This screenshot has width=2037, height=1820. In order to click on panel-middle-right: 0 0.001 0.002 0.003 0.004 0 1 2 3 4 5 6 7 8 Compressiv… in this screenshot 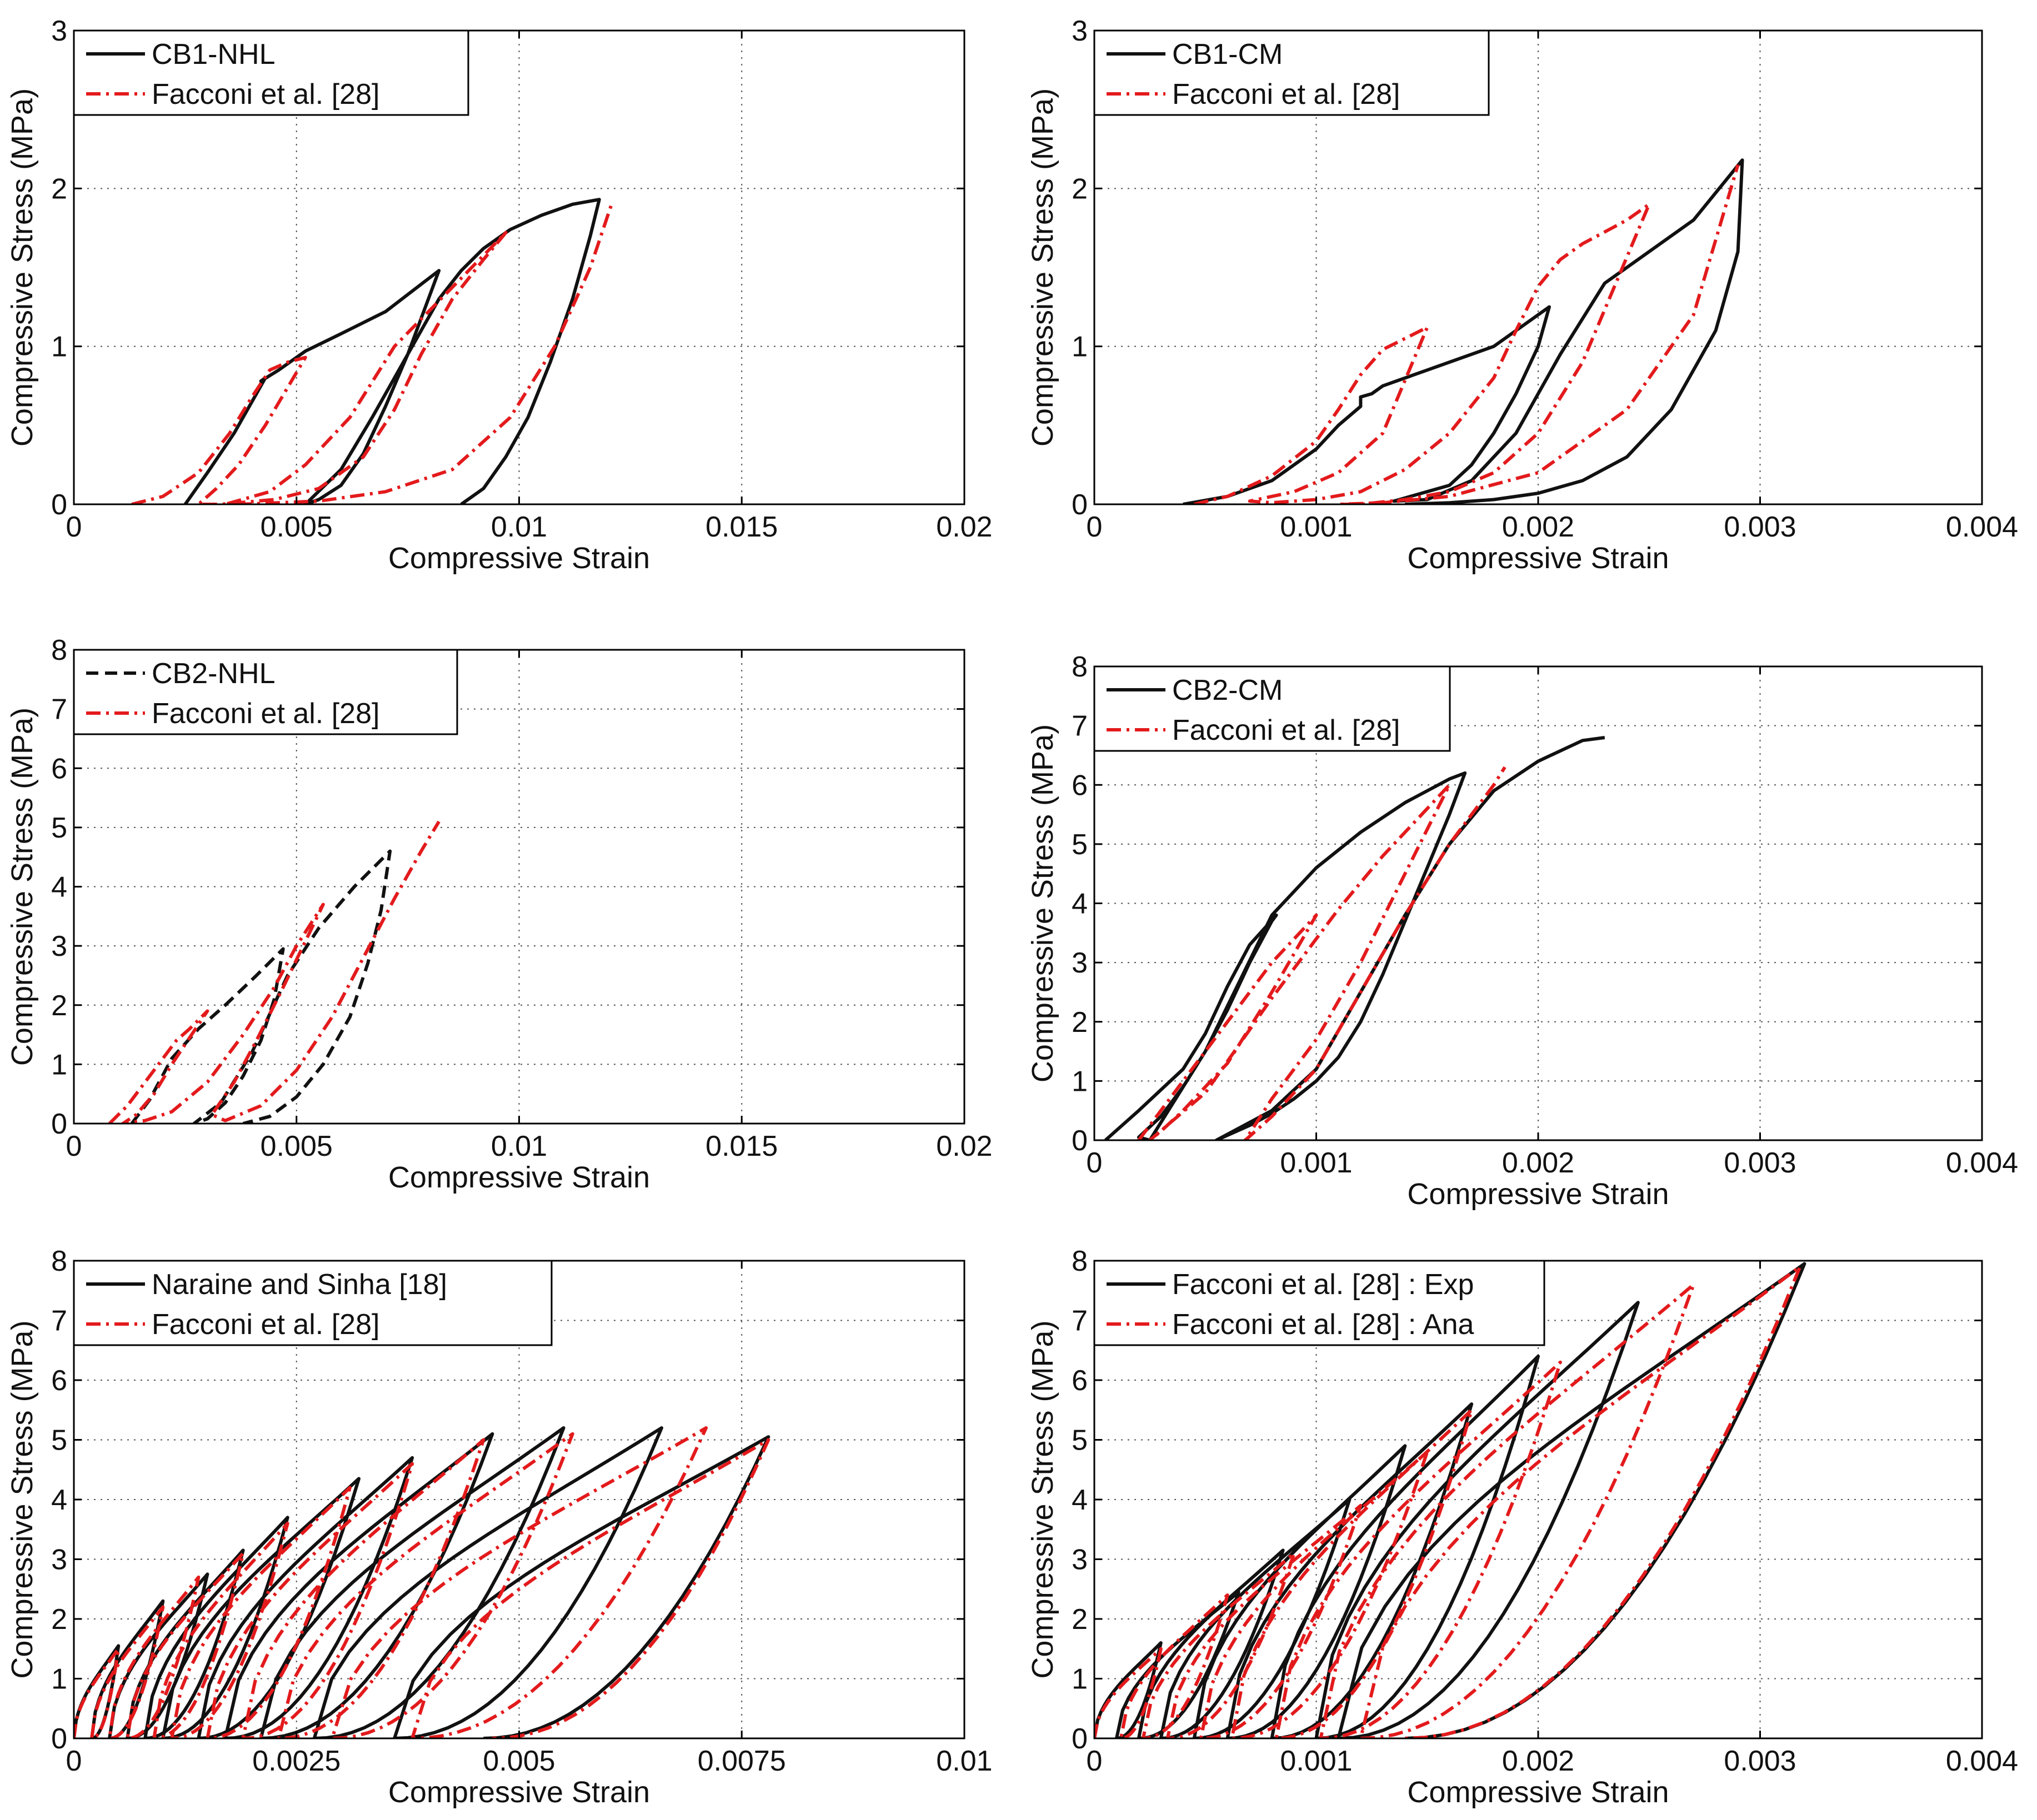, I will do `click(1522, 931)`.